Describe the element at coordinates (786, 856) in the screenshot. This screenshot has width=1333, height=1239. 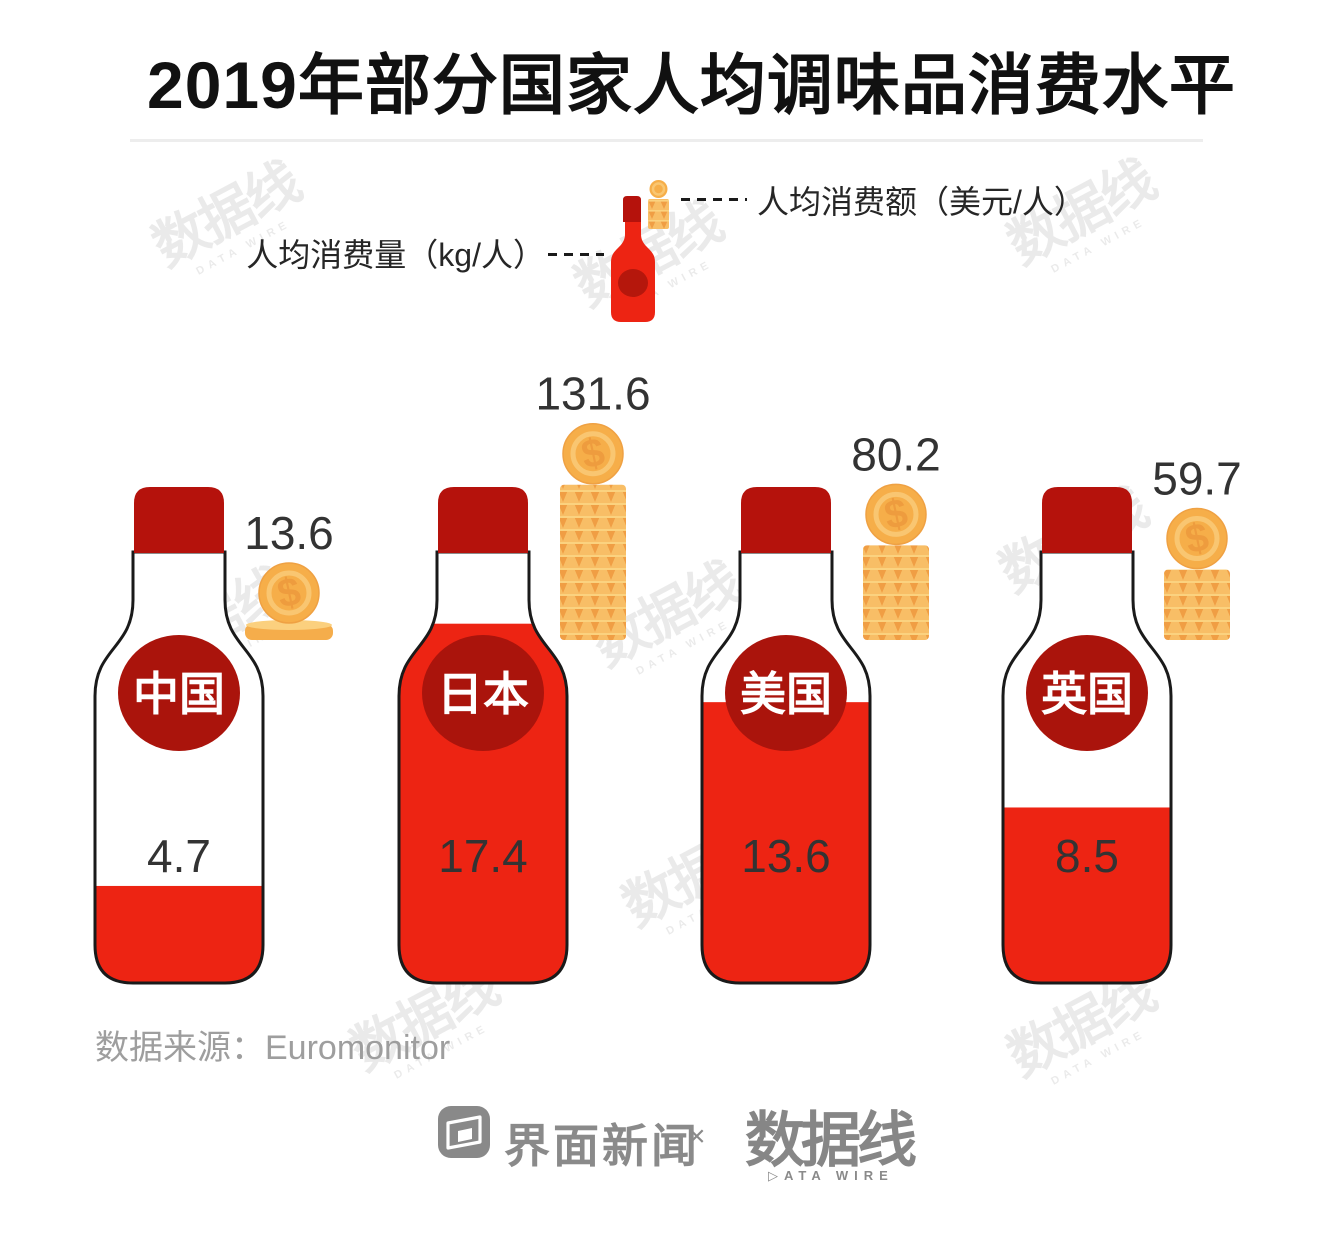
I see `quantity-value-label: 13.6` at that location.